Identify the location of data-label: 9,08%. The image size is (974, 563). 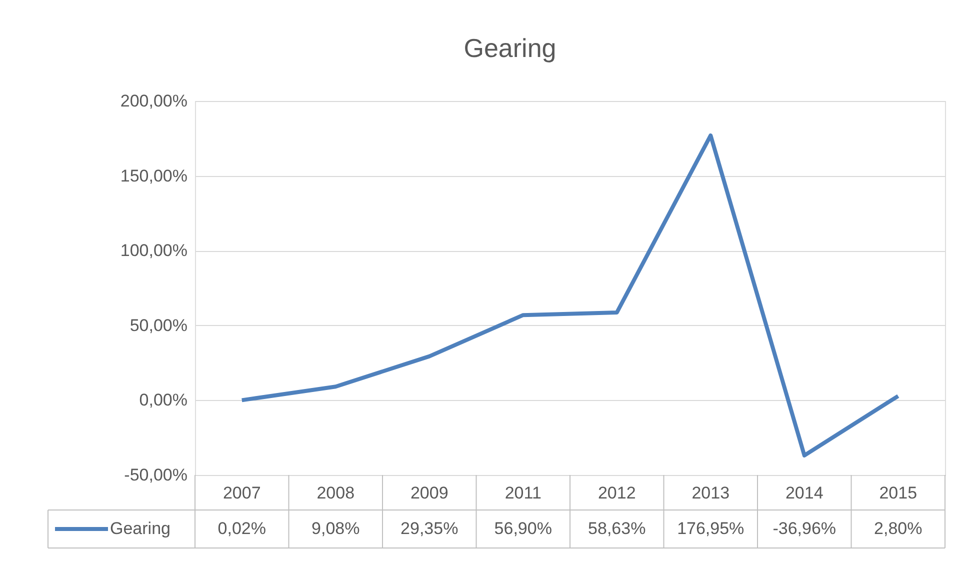
(336, 528).